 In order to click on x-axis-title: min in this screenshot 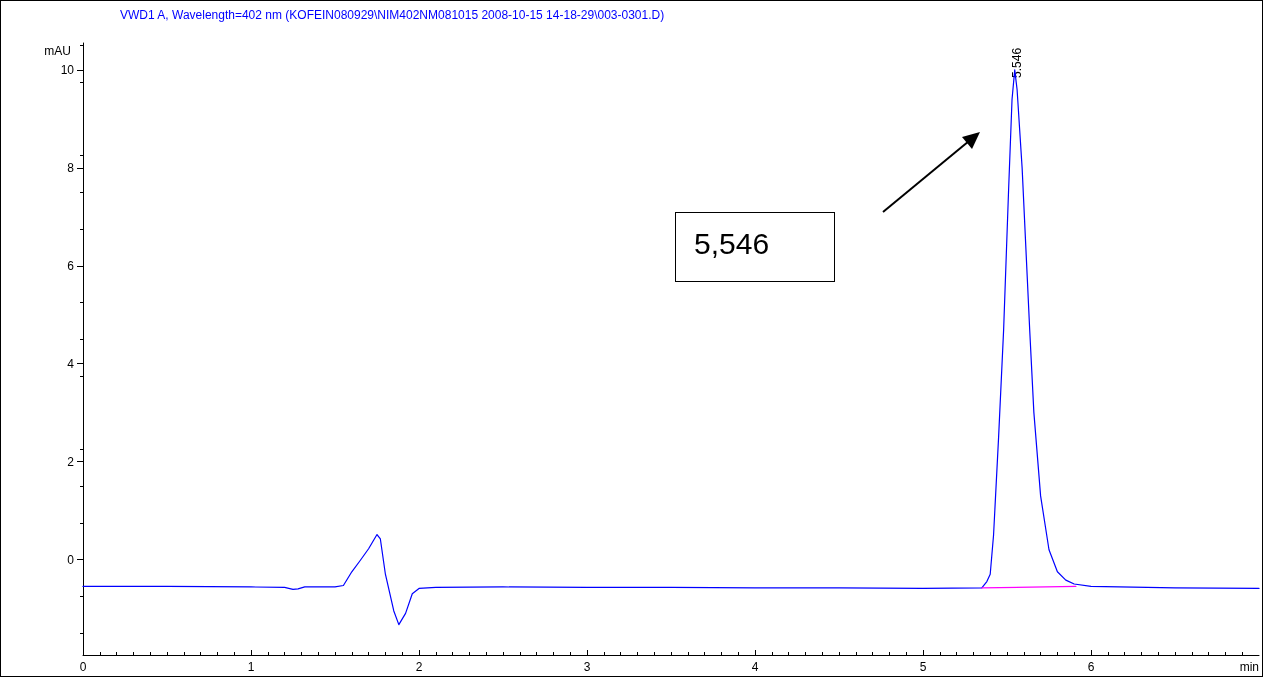, I will do `click(1249, 667)`.